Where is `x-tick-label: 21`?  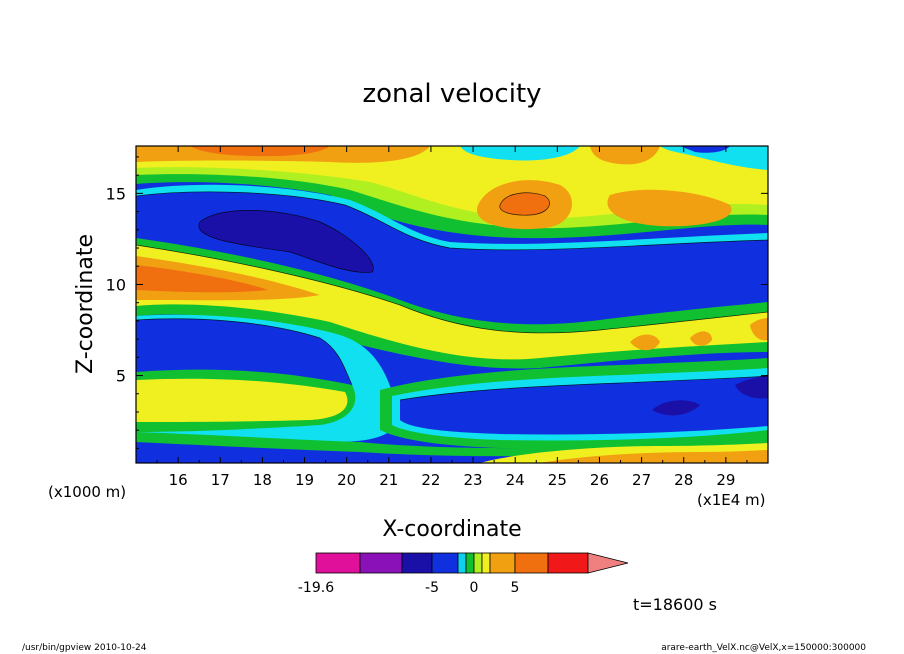 x-tick-label: 21 is located at coordinates (388, 480).